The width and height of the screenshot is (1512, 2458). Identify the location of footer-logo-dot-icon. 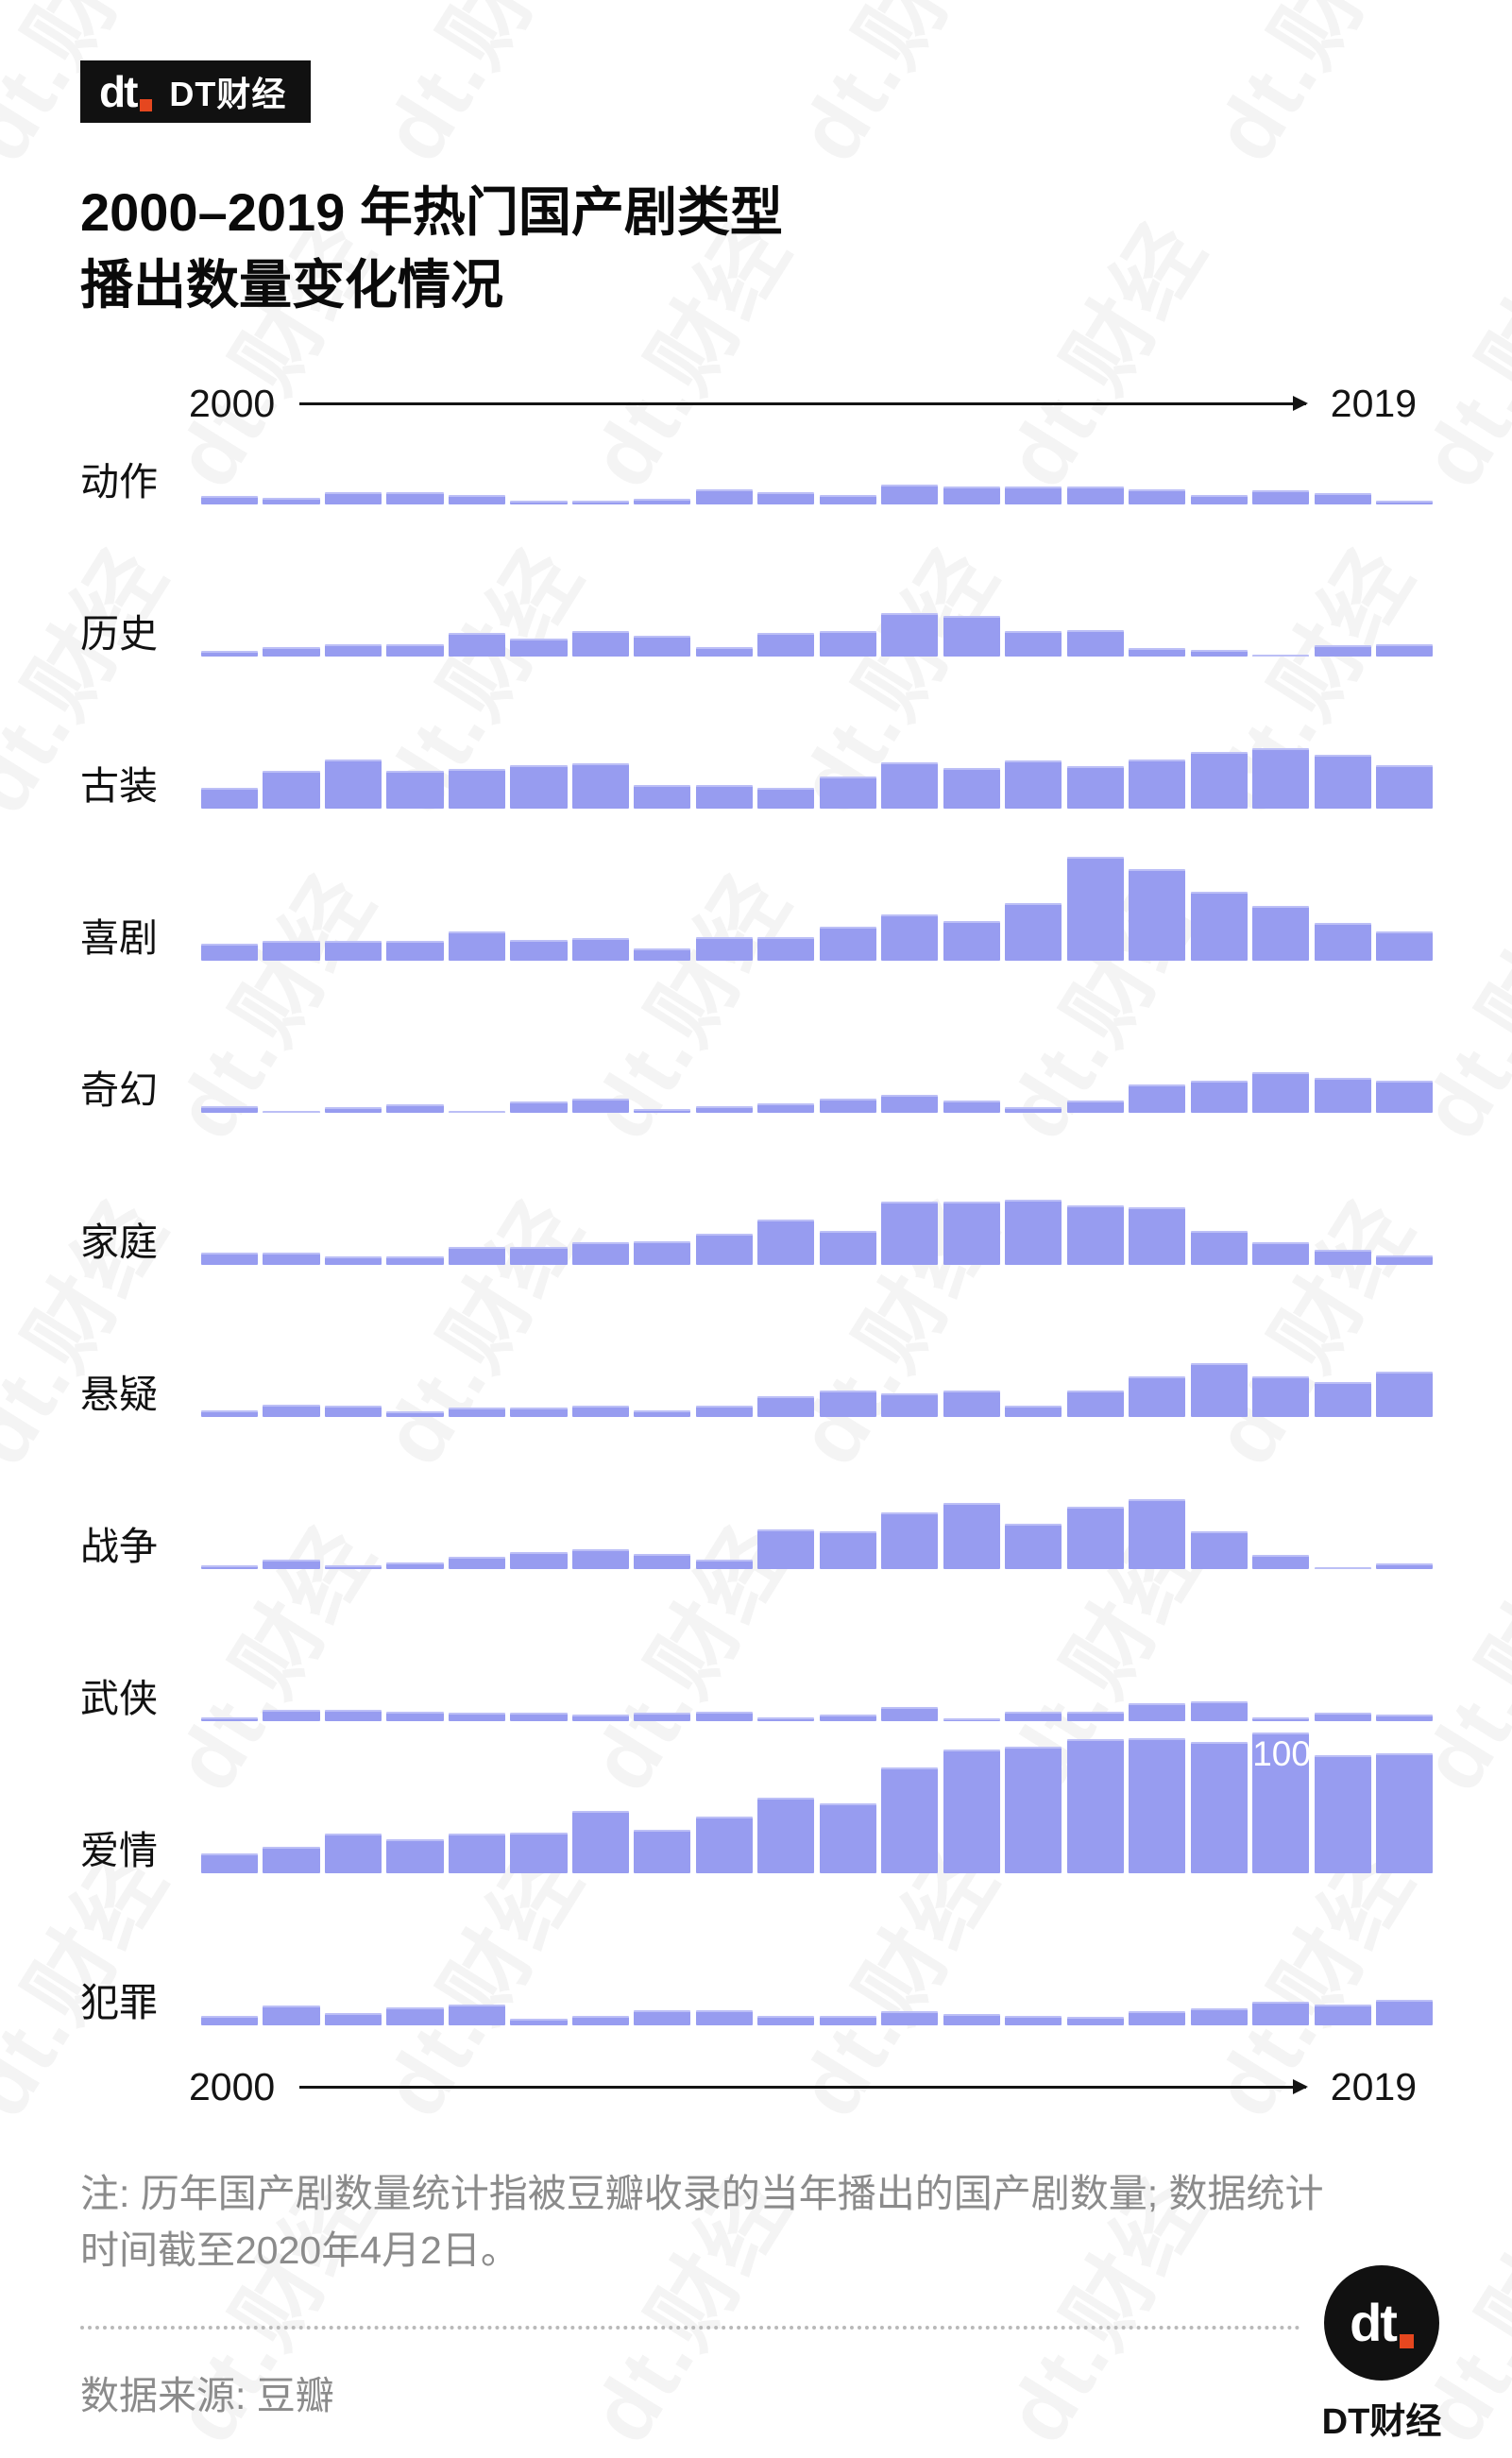
(1406, 2341).